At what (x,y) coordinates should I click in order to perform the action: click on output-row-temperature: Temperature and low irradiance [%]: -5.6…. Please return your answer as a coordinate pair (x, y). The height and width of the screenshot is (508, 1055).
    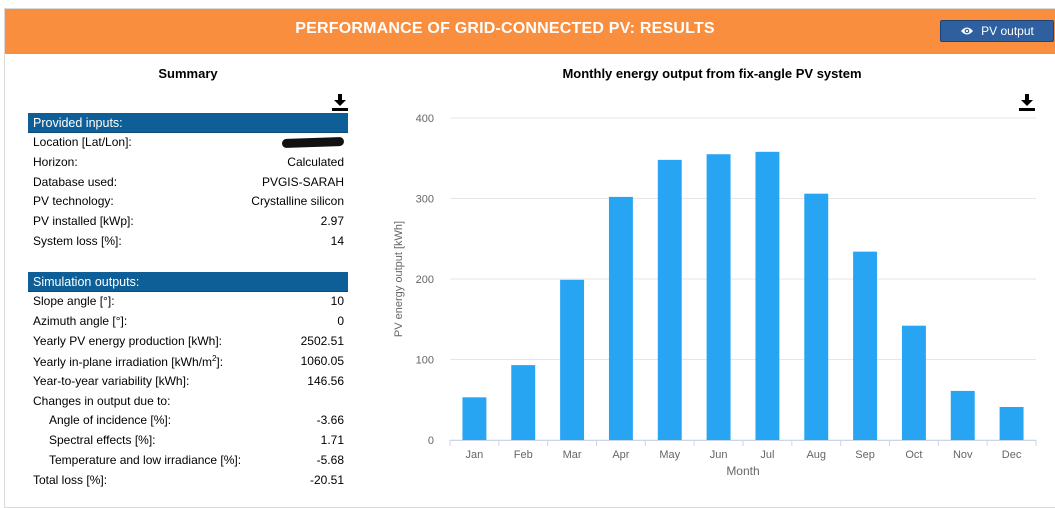
    Looking at the image, I should click on (188, 460).